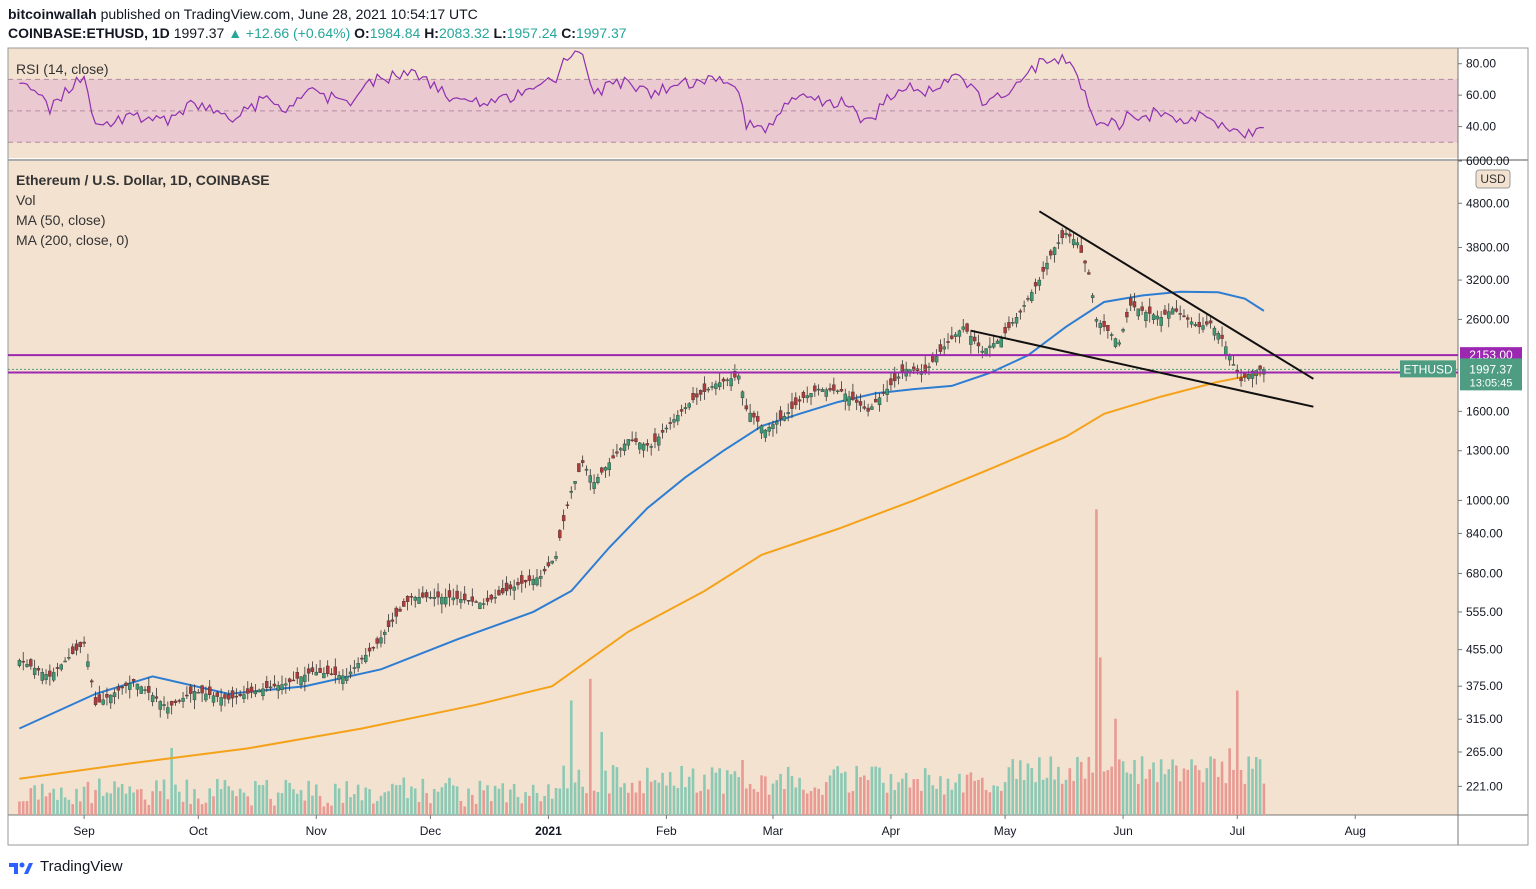 The image size is (1536, 889). I want to click on y-tick-label: 1000.00, so click(1488, 500).